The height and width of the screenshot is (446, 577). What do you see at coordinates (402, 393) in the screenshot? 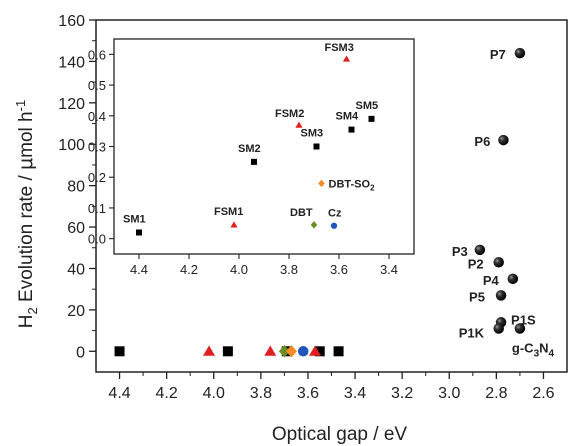
I see `x-tick-label: 3.2` at bounding box center [402, 393].